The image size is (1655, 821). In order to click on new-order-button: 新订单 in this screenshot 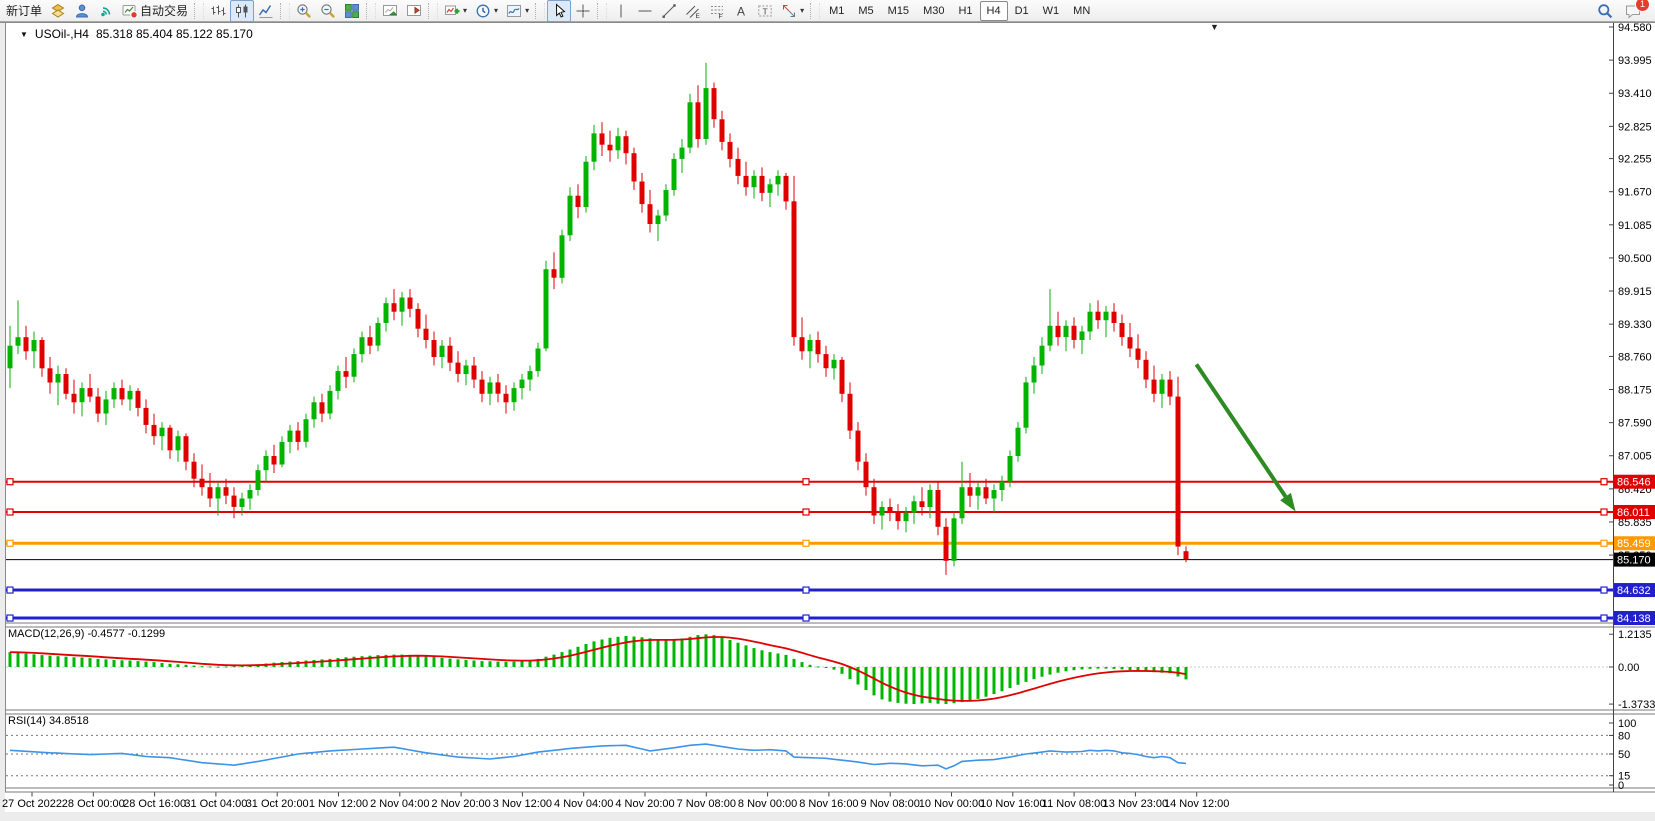, I will do `click(24, 11)`.